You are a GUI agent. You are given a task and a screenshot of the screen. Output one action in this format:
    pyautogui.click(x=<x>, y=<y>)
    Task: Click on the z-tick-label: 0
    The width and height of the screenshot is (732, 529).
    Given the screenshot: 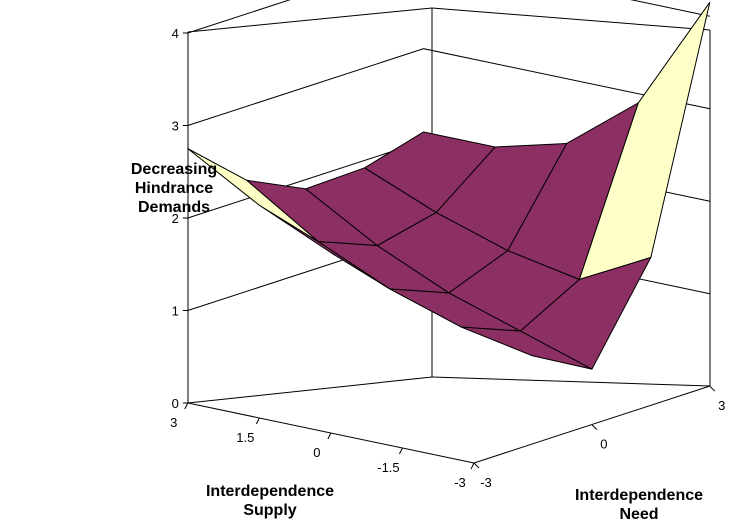 What is the action you would take?
    pyautogui.click(x=175, y=403)
    